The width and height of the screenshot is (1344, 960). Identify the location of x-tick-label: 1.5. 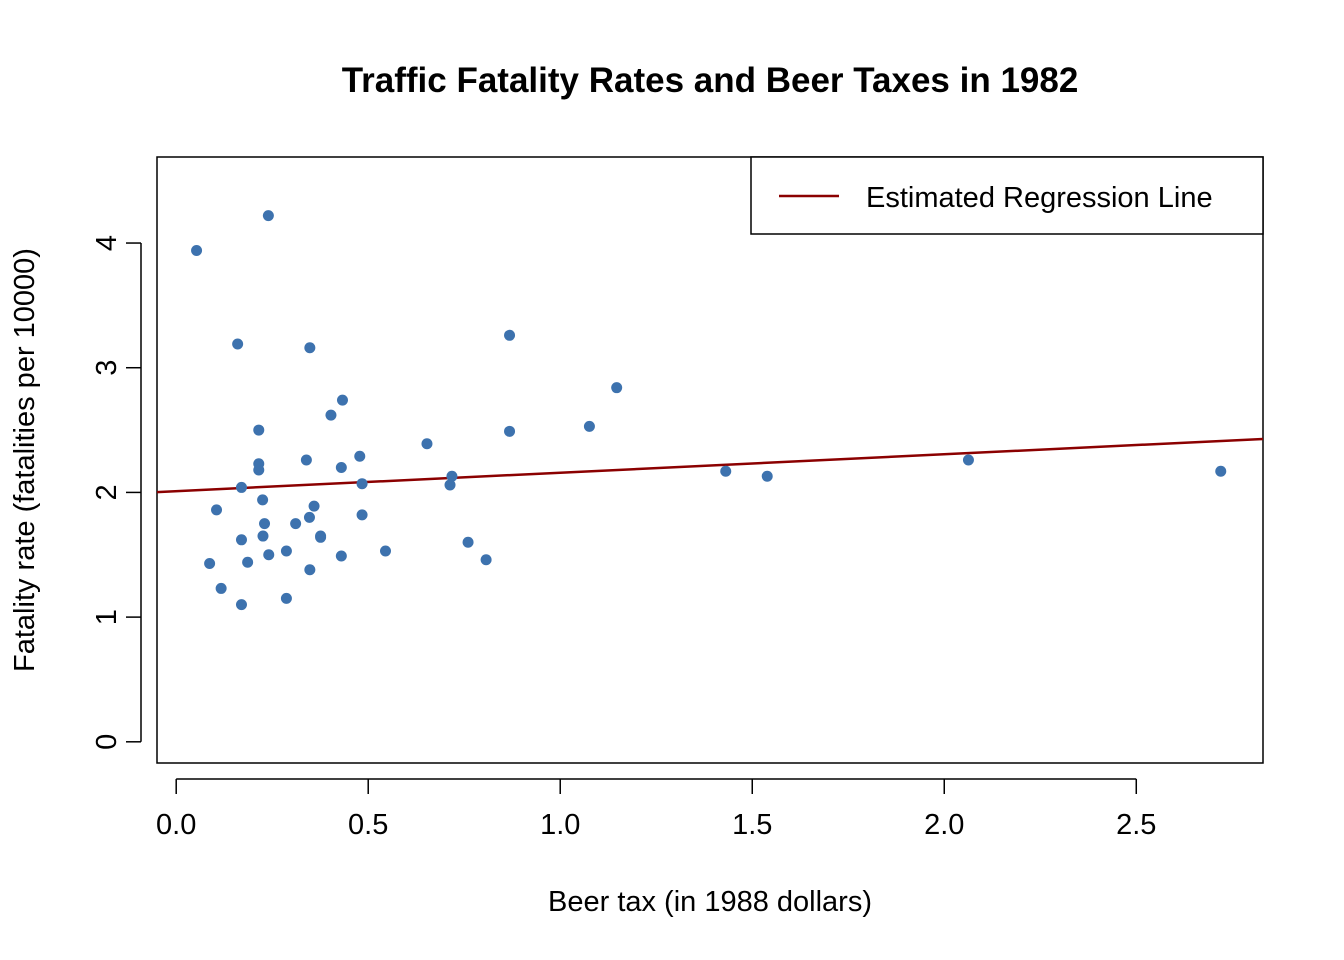
(752, 825).